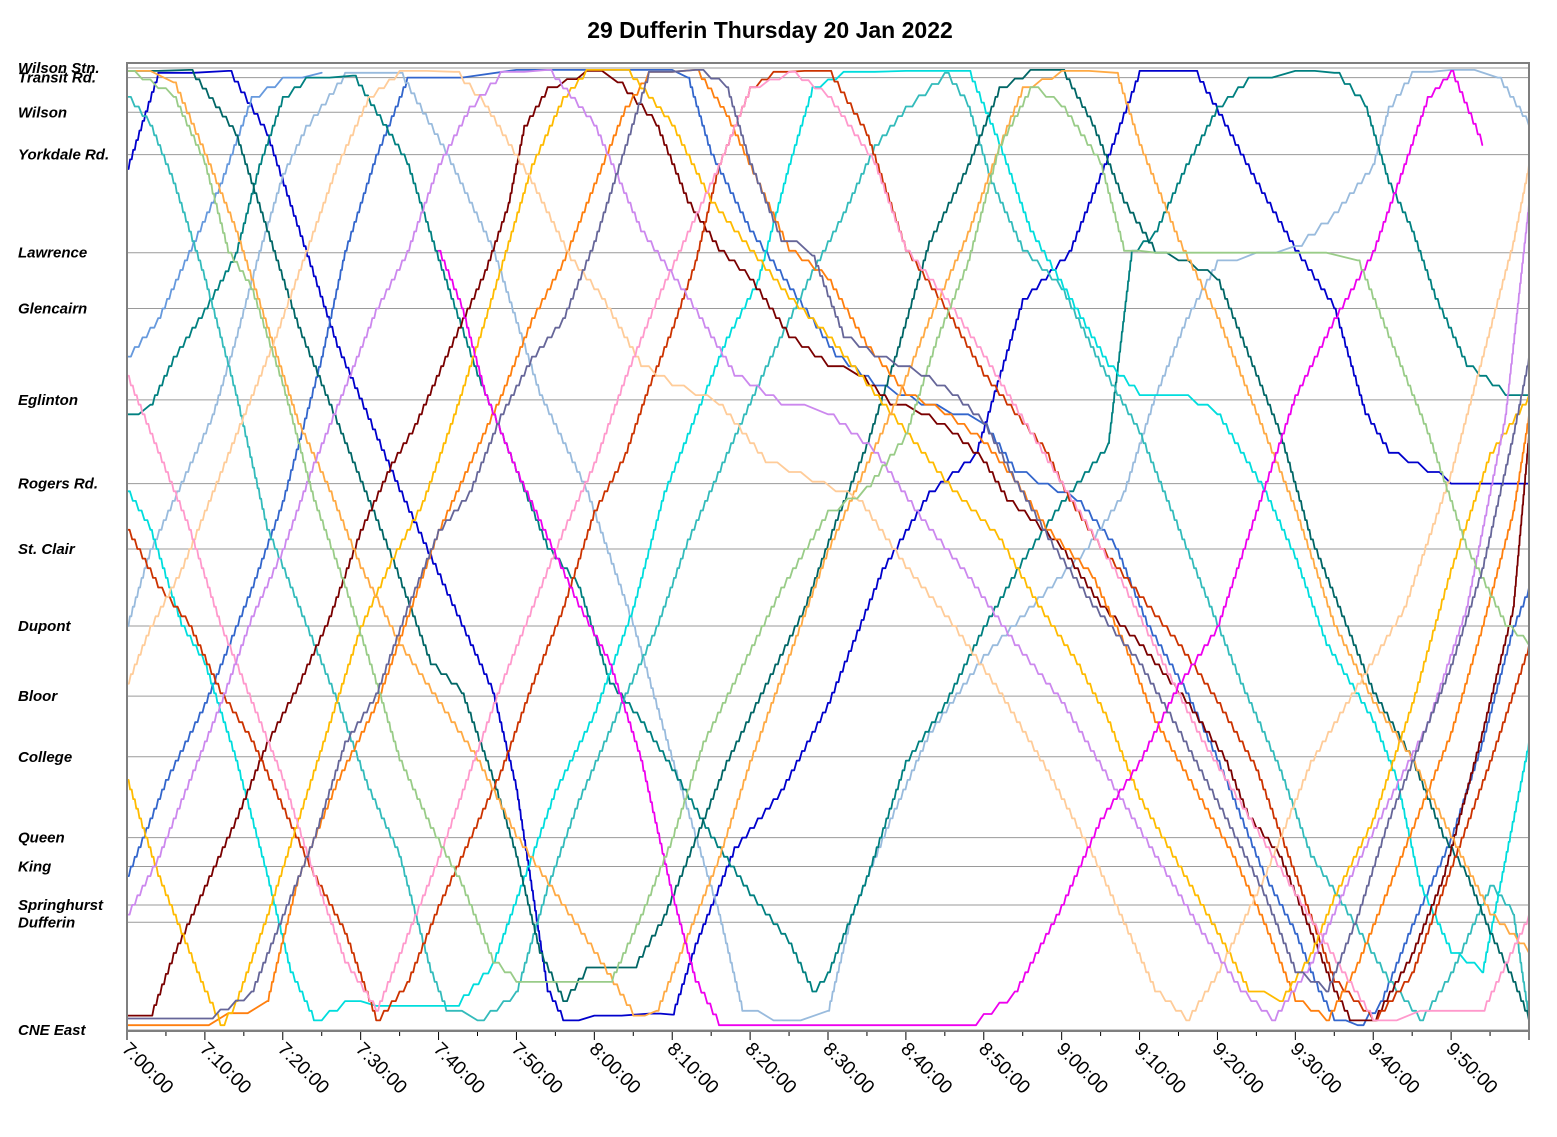  What do you see at coordinates (63, 155) in the screenshot?
I see `stop-label: Yorkdale Rd.` at bounding box center [63, 155].